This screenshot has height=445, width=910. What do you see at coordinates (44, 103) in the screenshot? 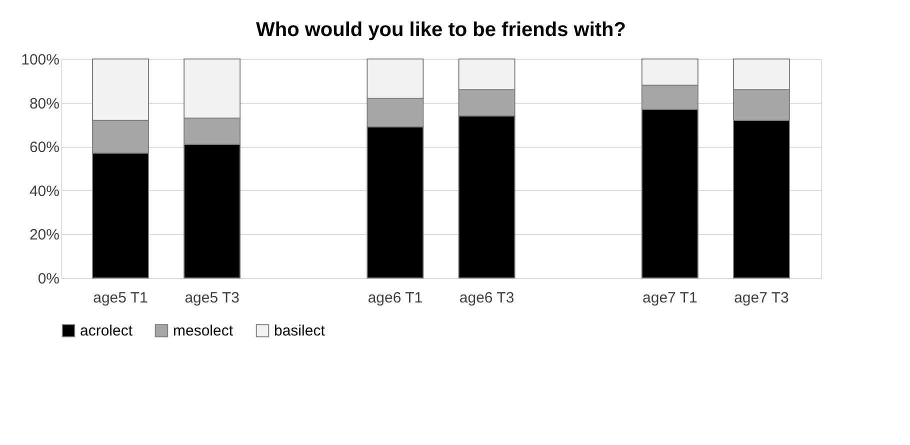
I see `y-tick-label: 80%` at bounding box center [44, 103].